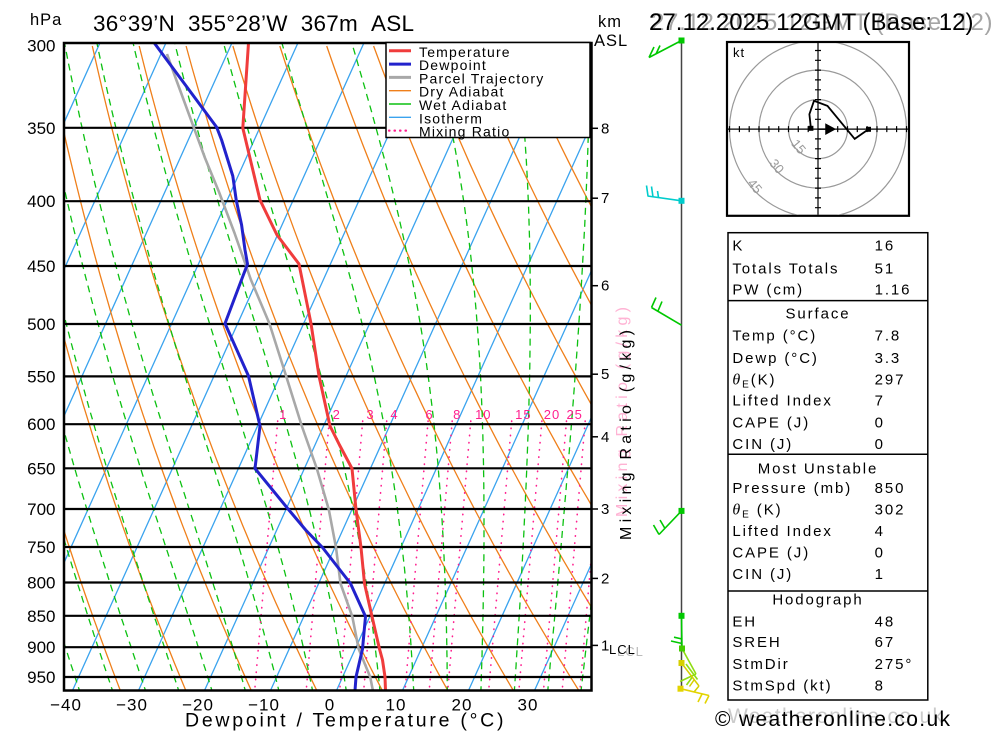  I want to click on svg-text: Isotherm, so click(451, 118).